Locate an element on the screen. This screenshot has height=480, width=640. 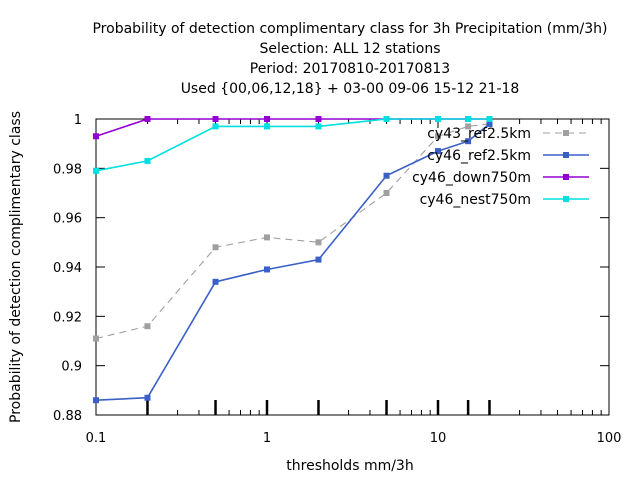
y-tick-label: 0.9 is located at coordinates (71, 367).